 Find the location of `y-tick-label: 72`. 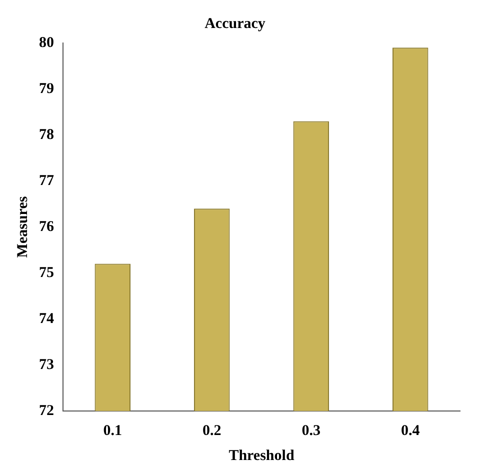

y-tick-label: 72 is located at coordinates (46, 410).